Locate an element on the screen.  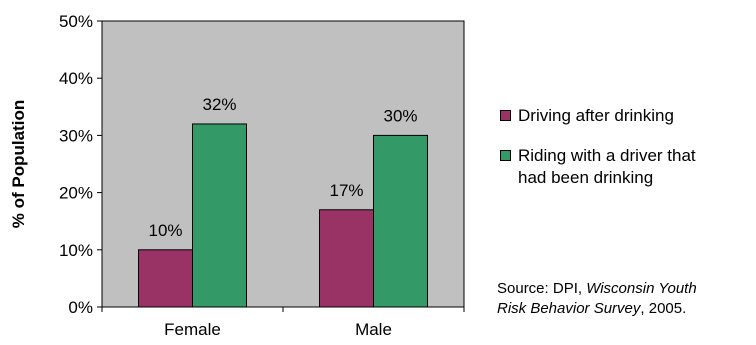
data-labels: 10% 32% 17% 30% is located at coordinates (282, 167).